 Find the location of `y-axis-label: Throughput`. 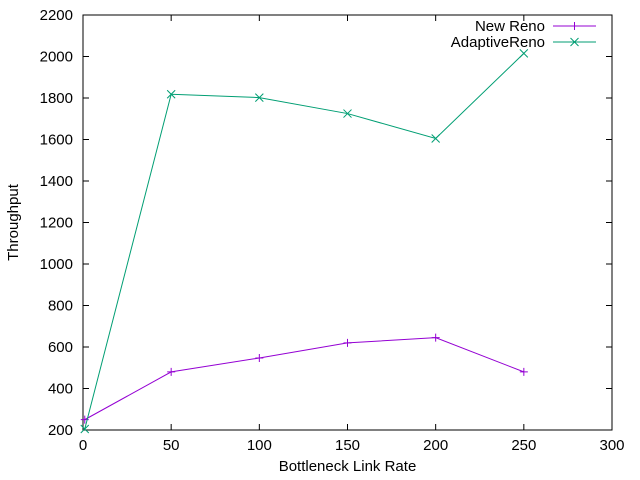

y-axis-label: Throughput is located at coordinates (13, 222).